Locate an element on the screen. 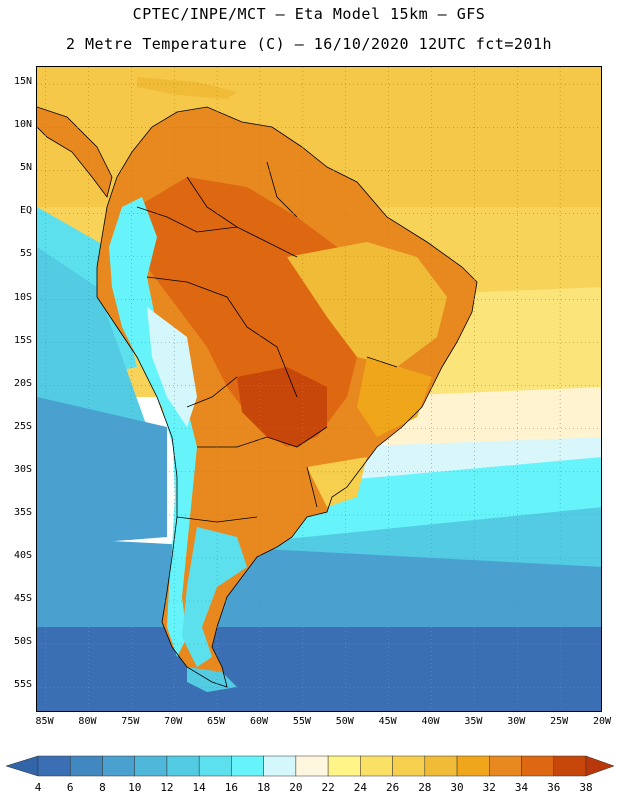 The width and height of the screenshot is (618, 800). lat-tick-label: 5N is located at coordinates (25, 168).